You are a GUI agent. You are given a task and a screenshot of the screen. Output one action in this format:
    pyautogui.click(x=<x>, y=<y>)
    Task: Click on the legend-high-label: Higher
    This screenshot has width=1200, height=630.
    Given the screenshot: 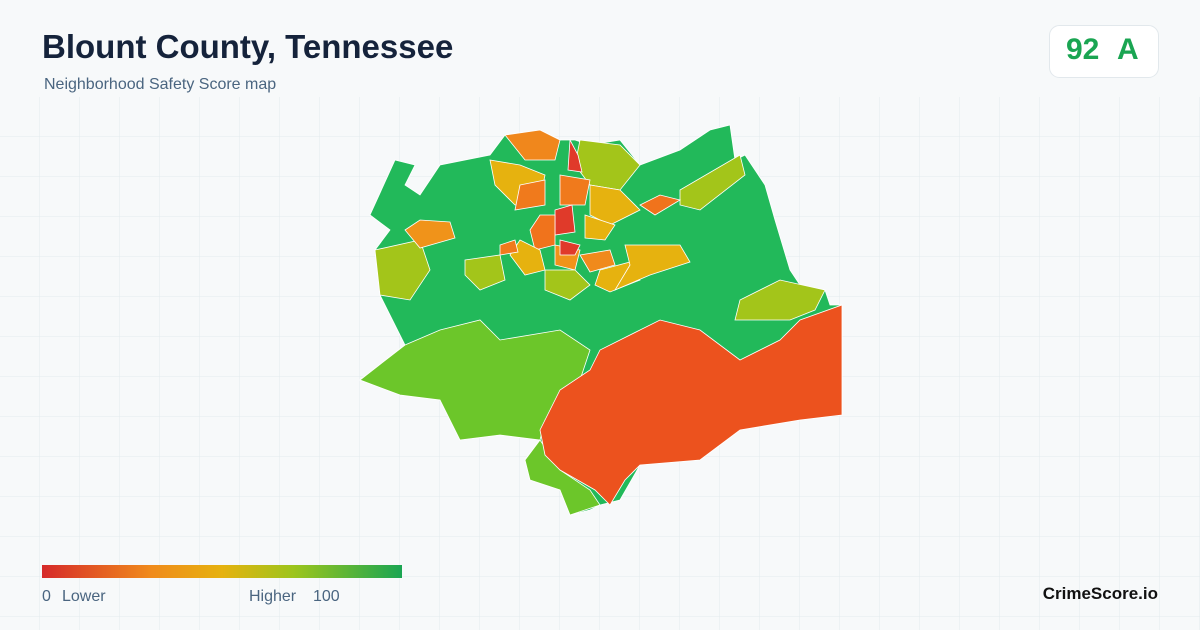 What is the action you would take?
    pyautogui.click(x=273, y=596)
    